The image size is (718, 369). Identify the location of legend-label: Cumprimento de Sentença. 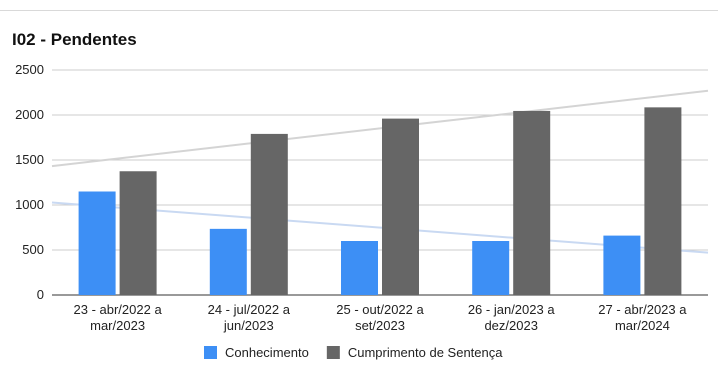
(425, 352).